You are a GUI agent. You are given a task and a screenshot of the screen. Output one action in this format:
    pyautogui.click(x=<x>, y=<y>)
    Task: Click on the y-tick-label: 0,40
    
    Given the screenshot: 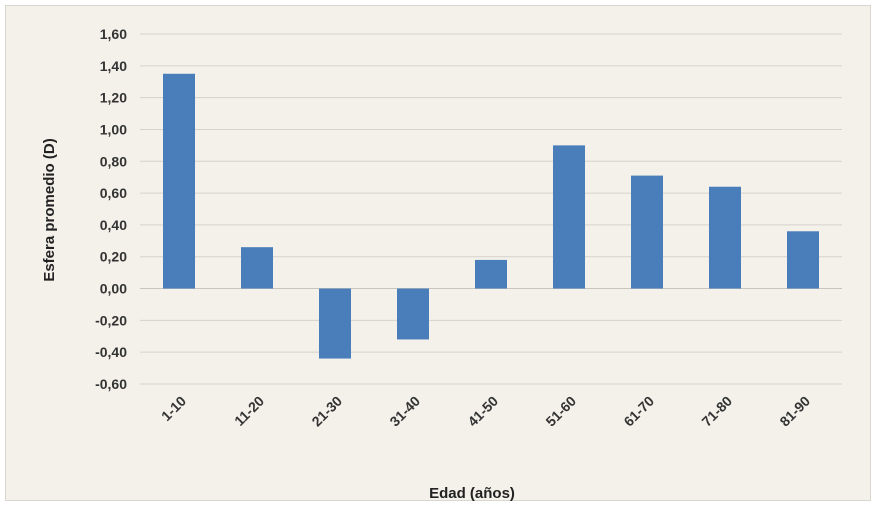 What is the action you would take?
    pyautogui.click(x=113, y=225)
    